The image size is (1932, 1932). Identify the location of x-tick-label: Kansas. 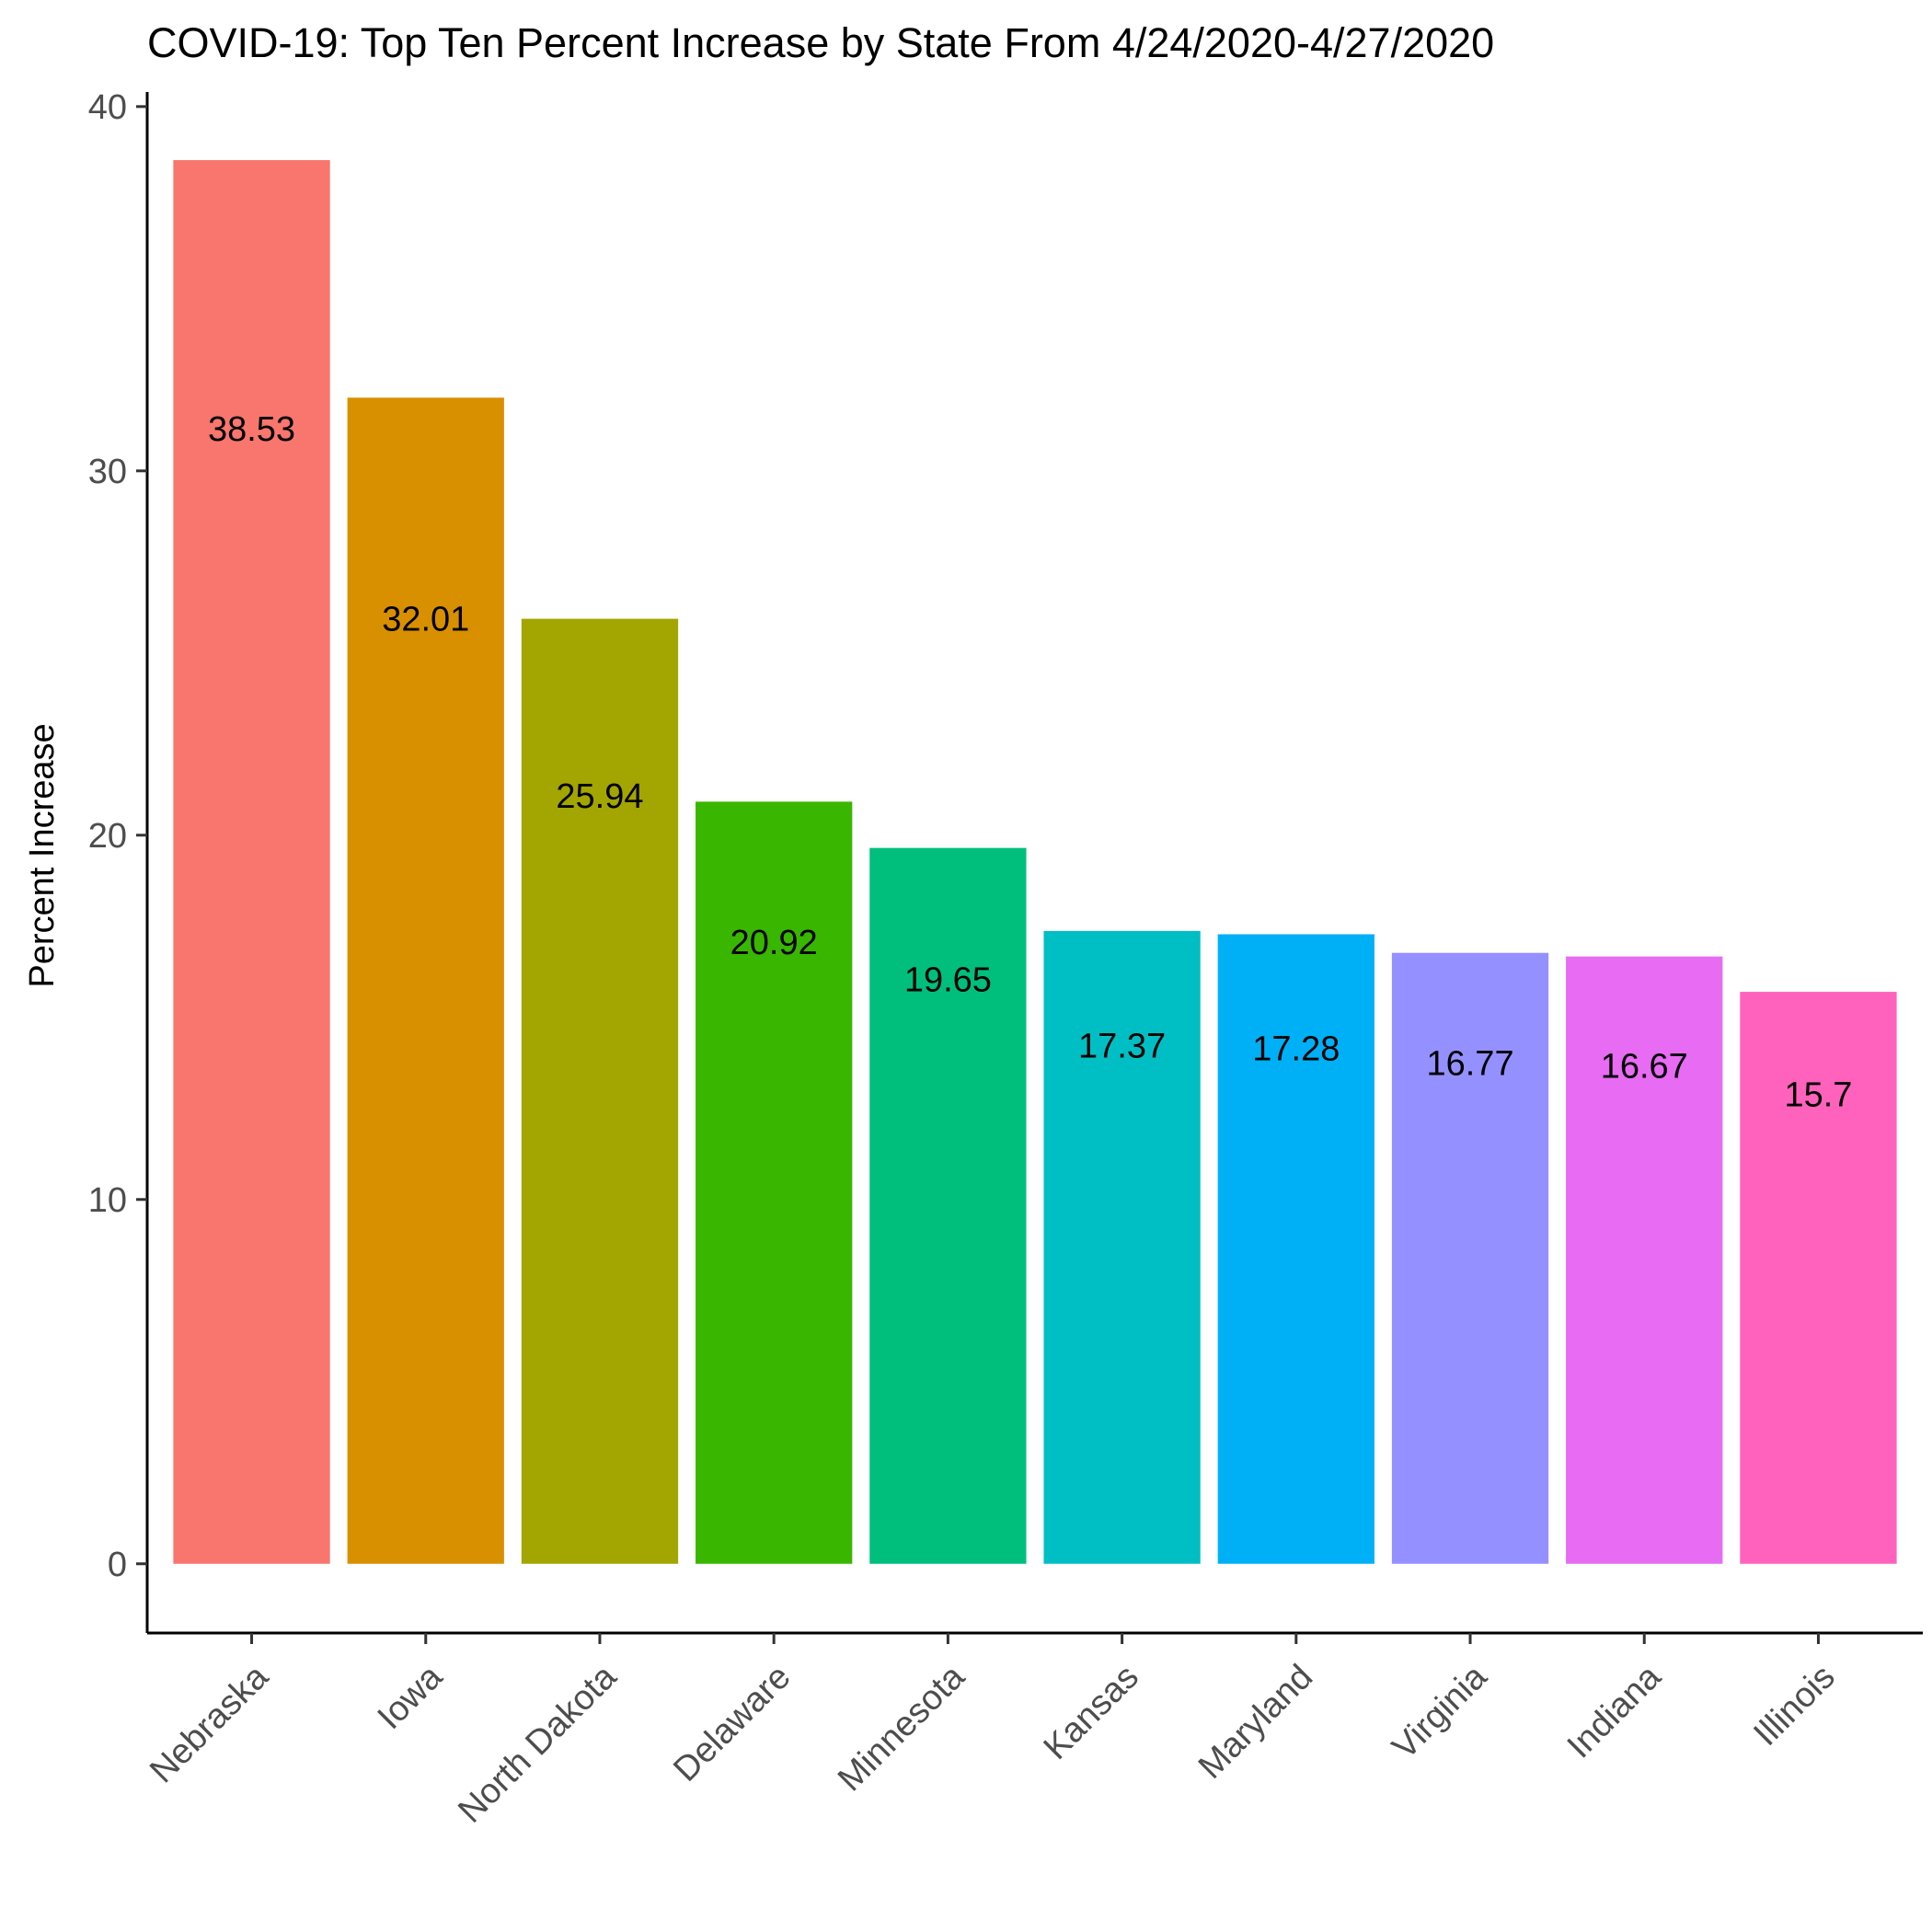
(1091, 1712).